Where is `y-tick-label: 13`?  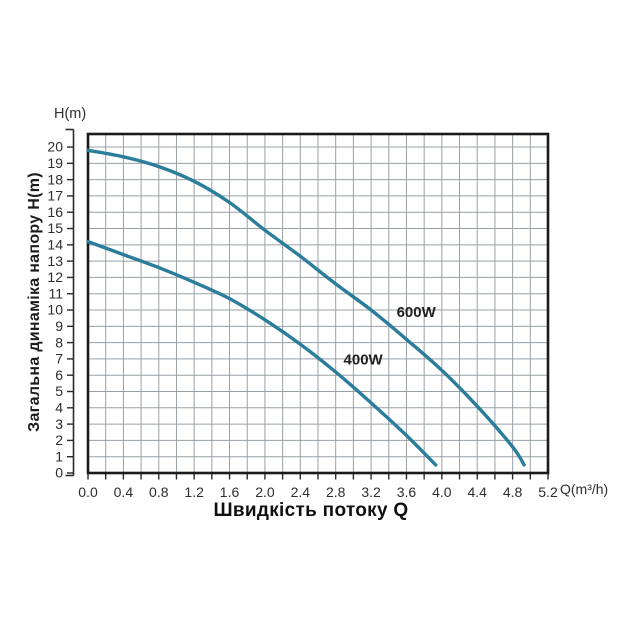
y-tick-label: 13 is located at coordinates (55, 261).